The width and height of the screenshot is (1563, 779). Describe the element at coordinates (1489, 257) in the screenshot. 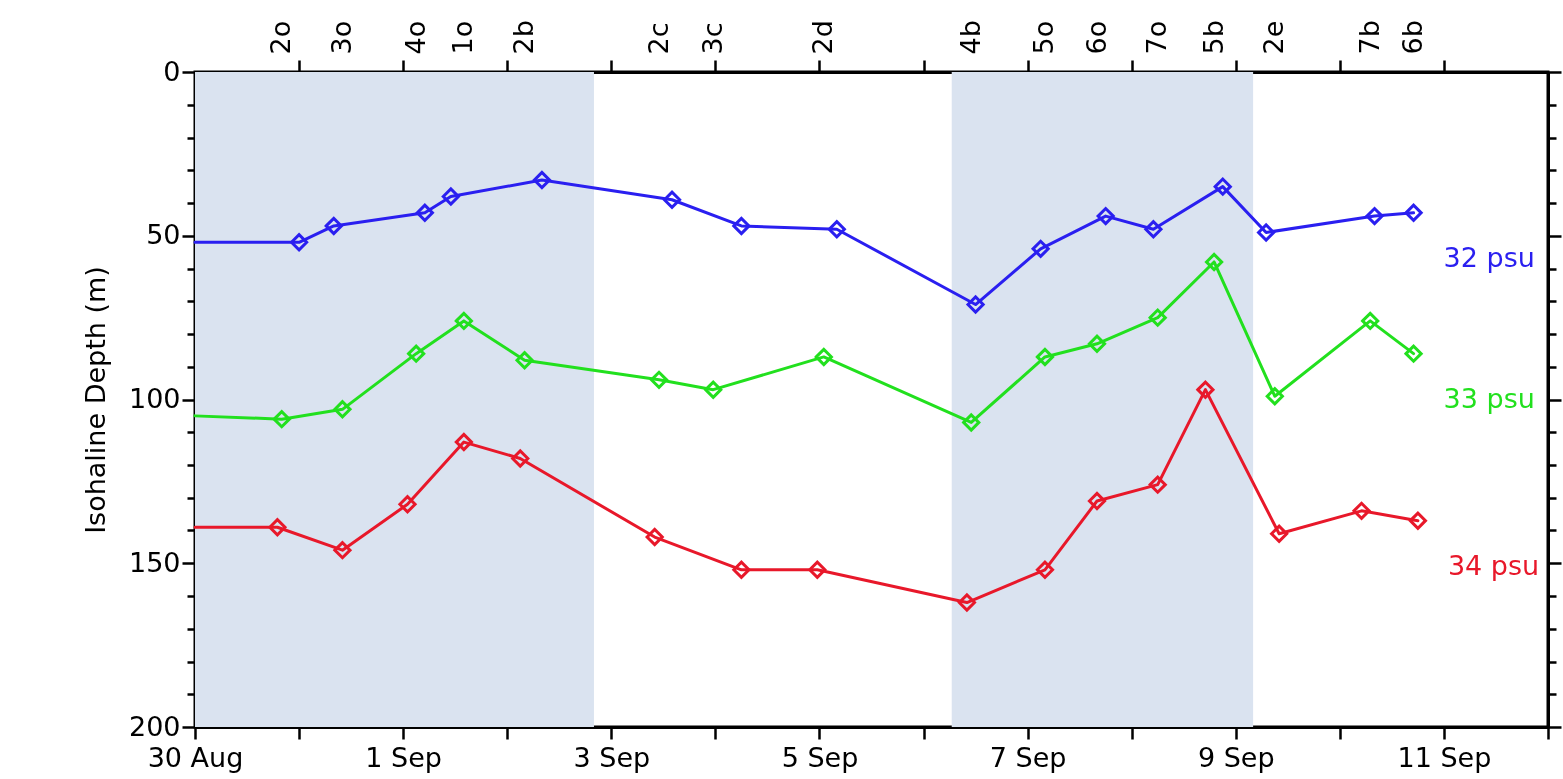

I see `series-label: 32 psu` at that location.